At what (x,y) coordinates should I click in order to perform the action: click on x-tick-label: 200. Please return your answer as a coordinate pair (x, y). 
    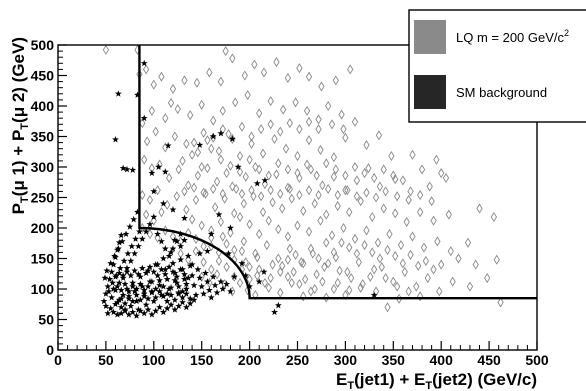
    Looking at the image, I should click on (250, 360).